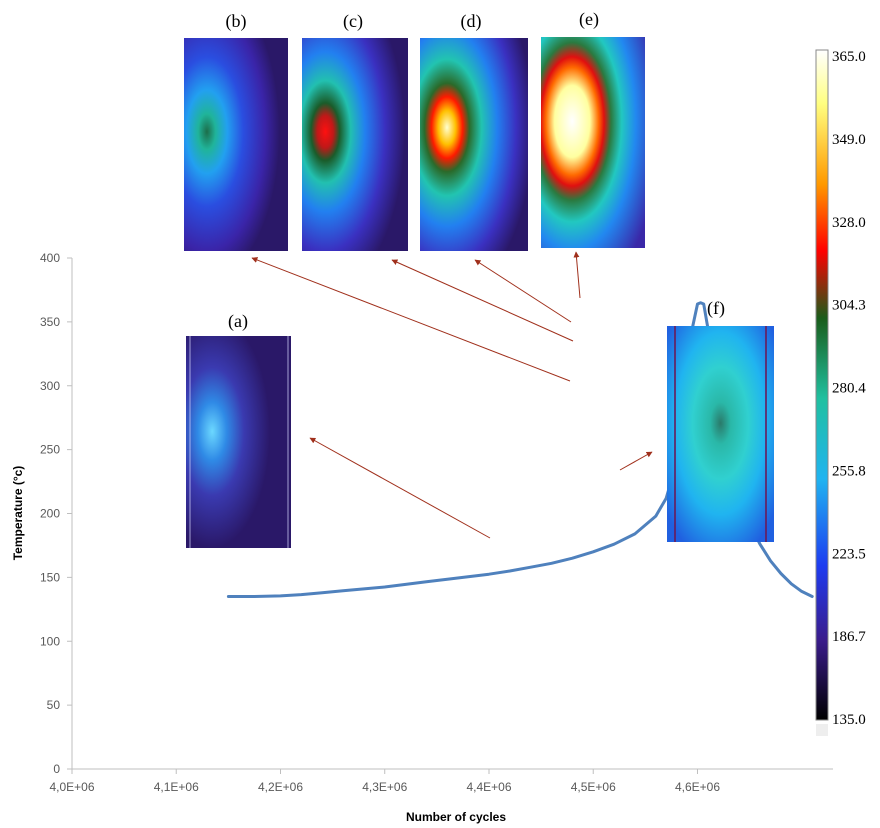  Describe the element at coordinates (236, 21) in the screenshot. I see `inset-b-label: (b)` at that location.